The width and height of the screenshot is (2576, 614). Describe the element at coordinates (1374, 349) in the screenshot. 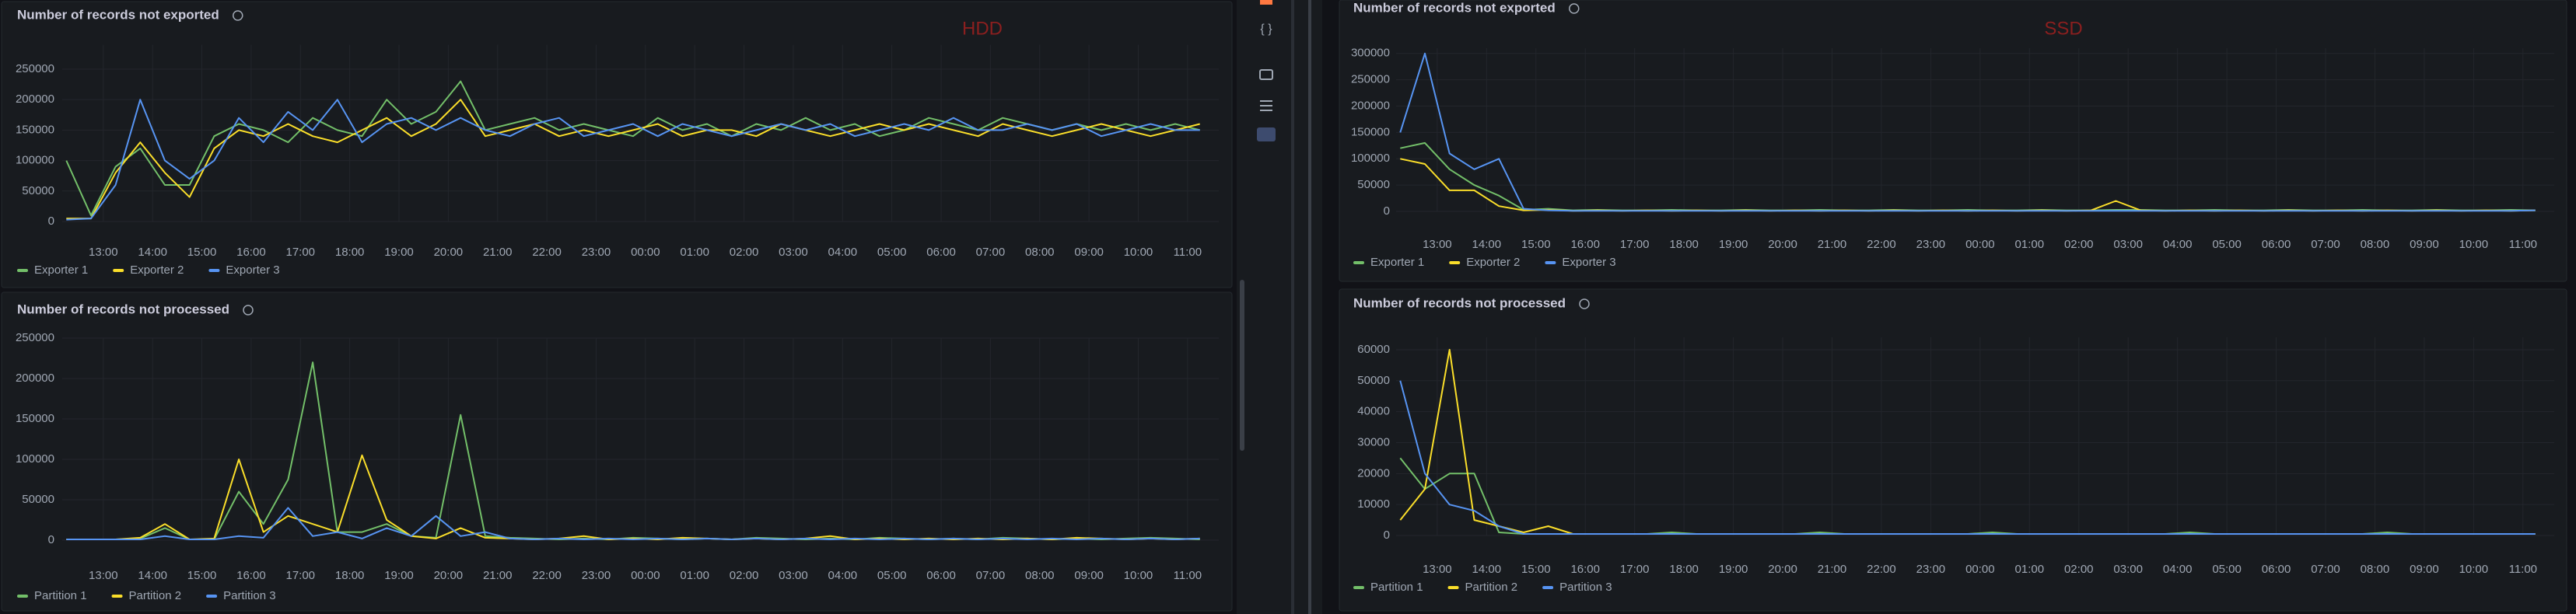

I see `y-tick-label: 60000` at that location.